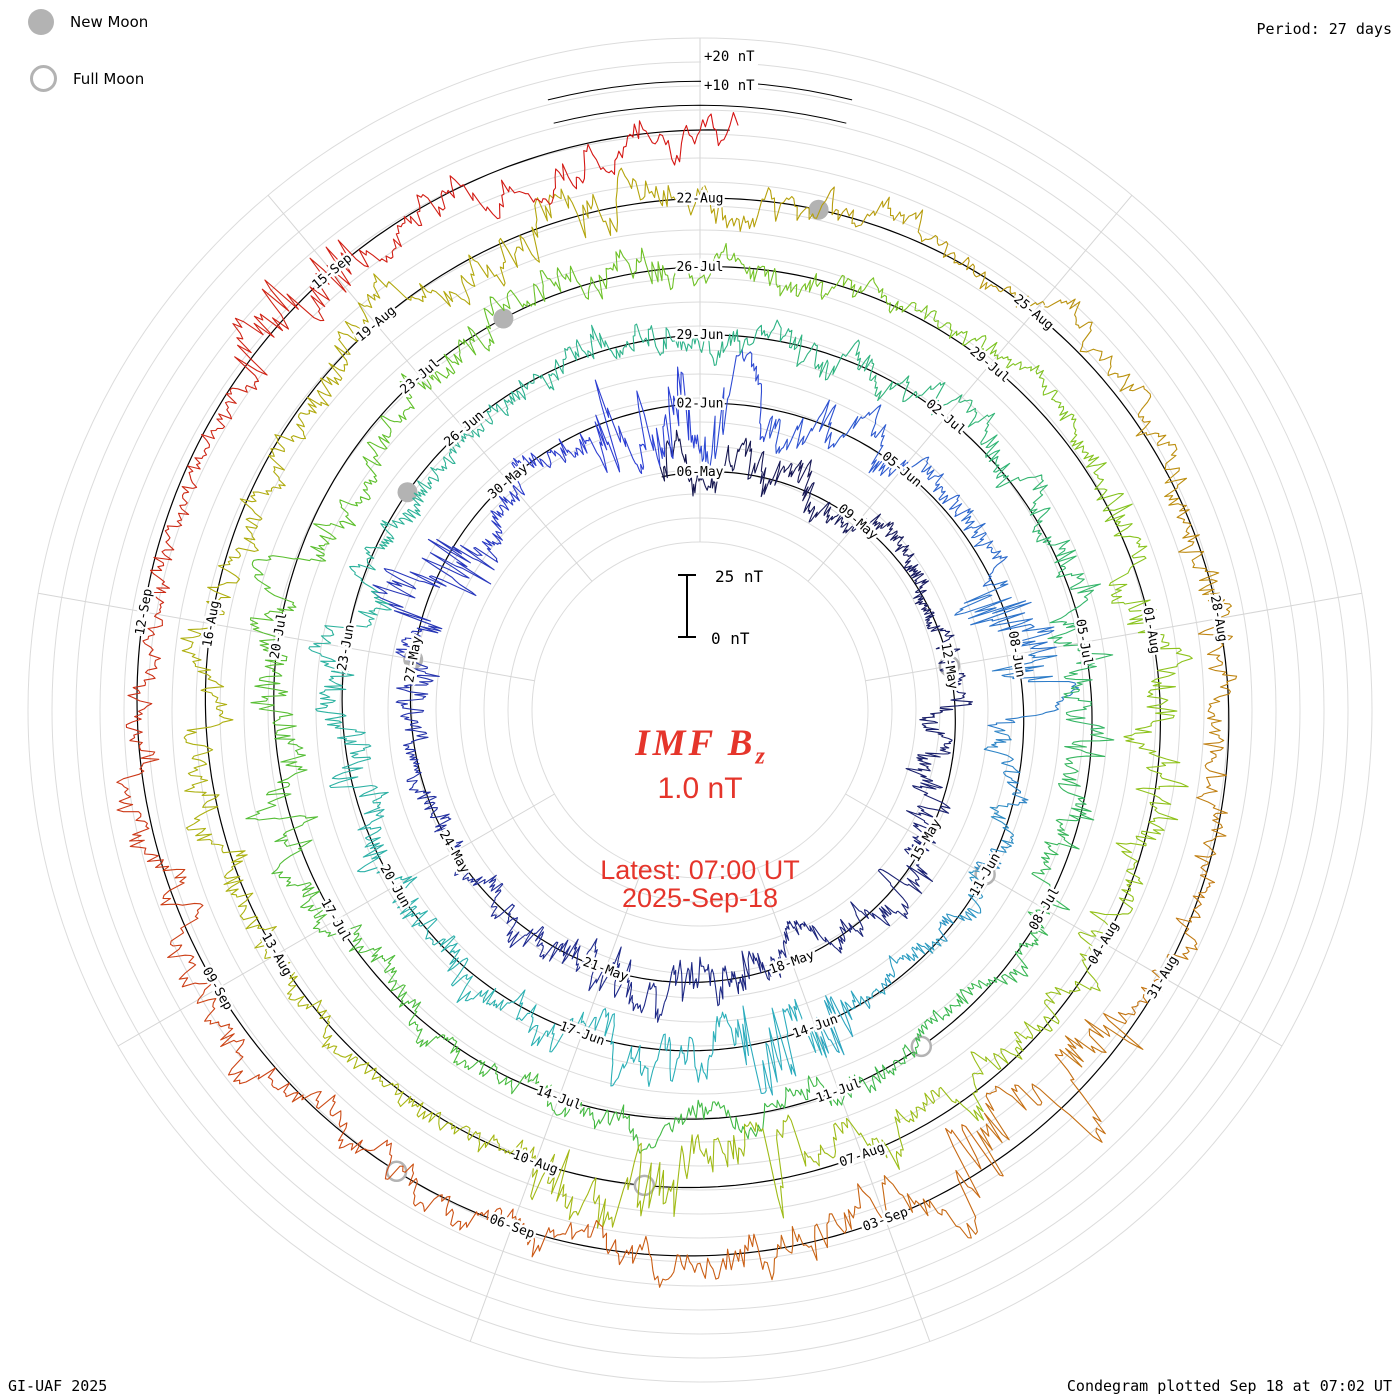  I want to click on reference-arc, so click(700, 114).